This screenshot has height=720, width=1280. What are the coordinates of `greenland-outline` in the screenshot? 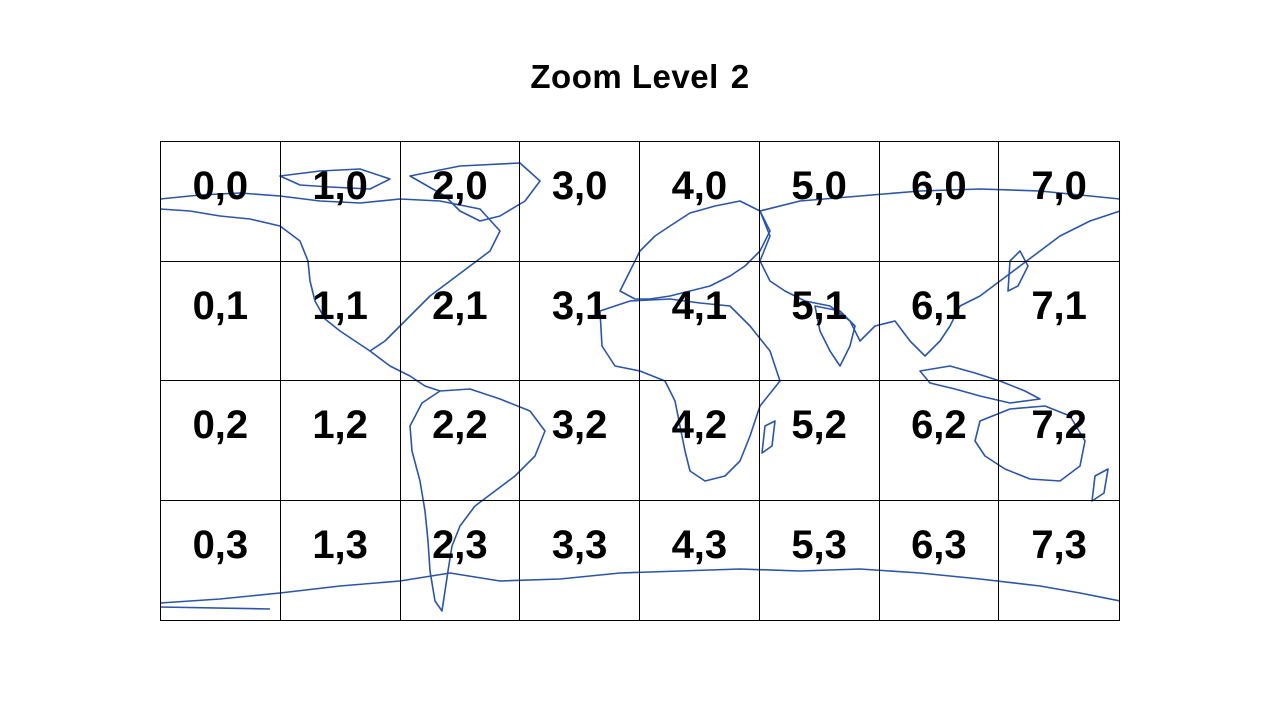 It's located at (475, 192).